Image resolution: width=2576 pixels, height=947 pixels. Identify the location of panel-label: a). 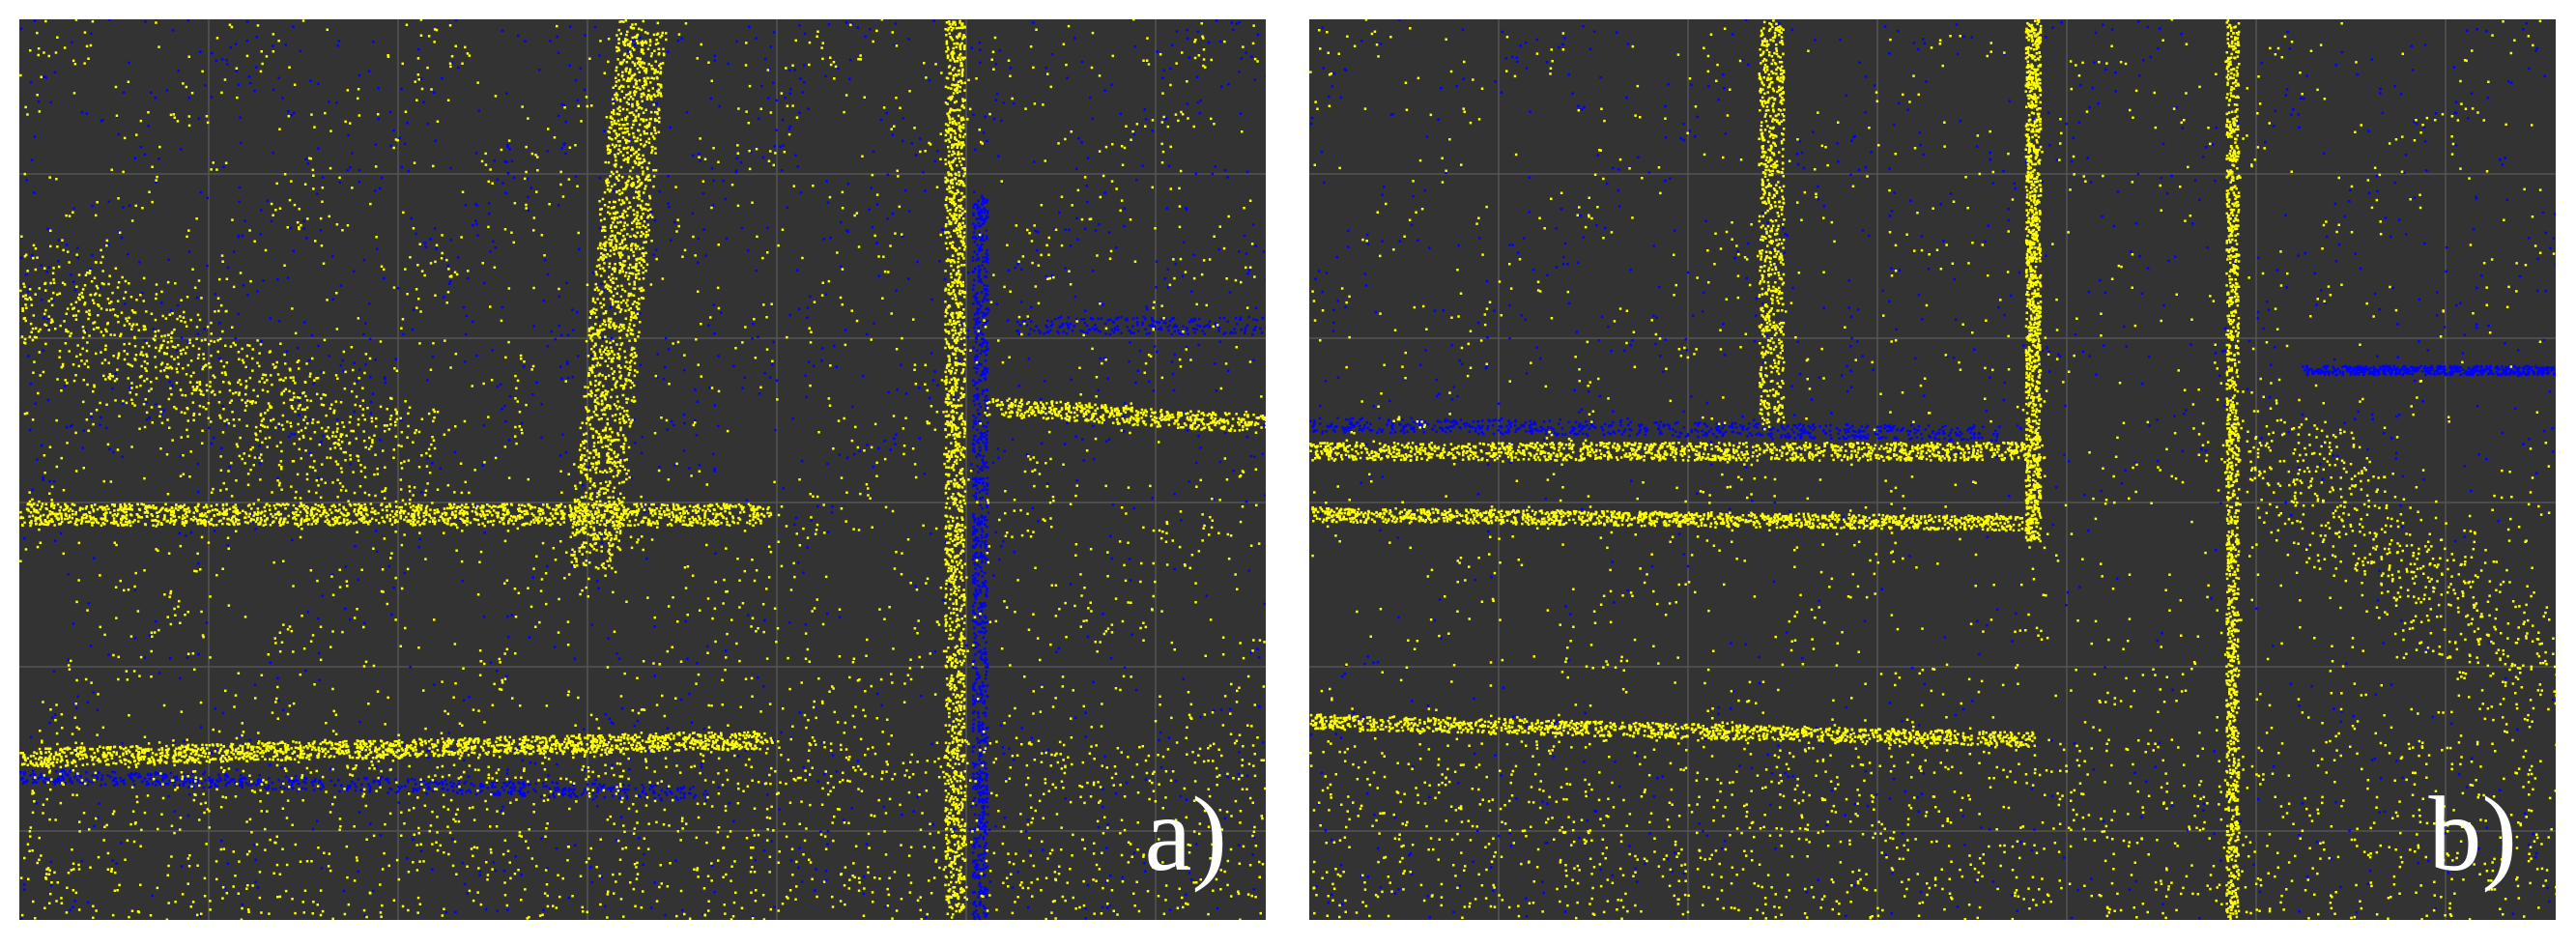
(1186, 834).